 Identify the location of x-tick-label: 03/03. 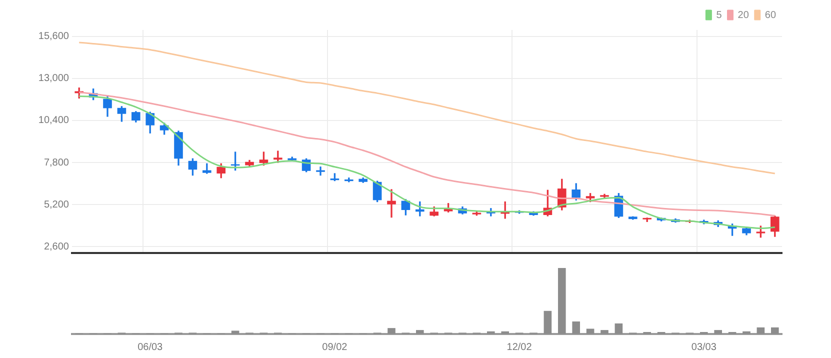
(704, 347).